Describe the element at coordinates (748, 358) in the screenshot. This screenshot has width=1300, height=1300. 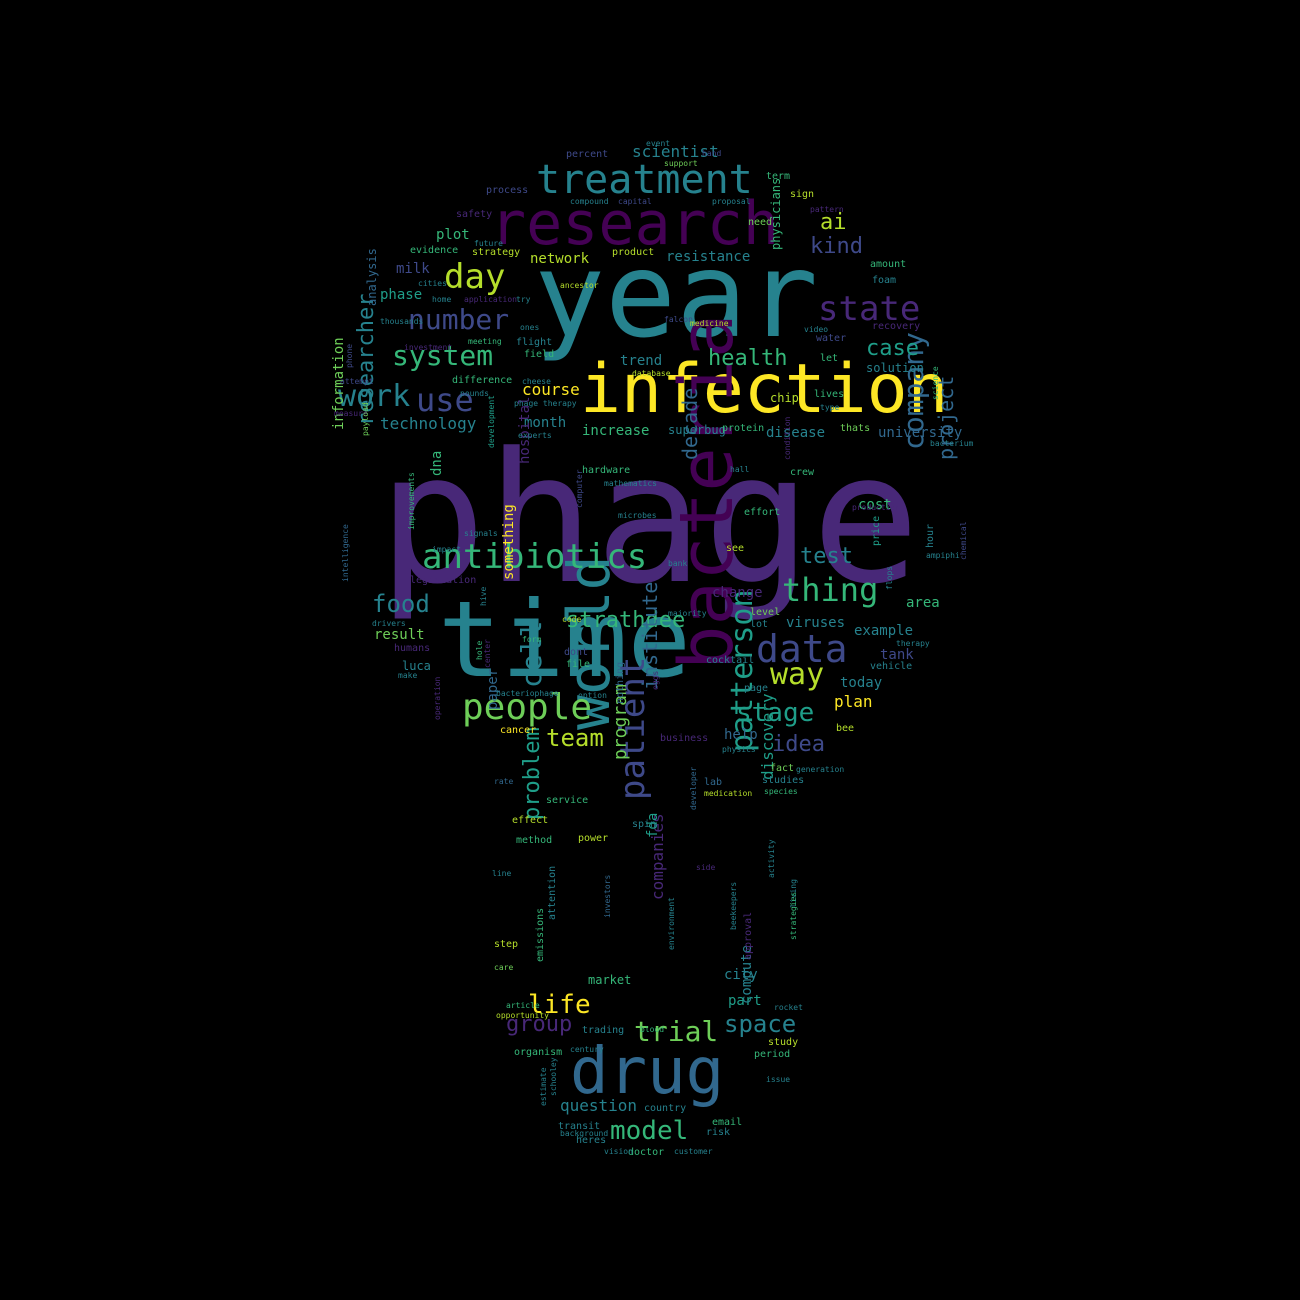
I see `word-health: health` at that location.